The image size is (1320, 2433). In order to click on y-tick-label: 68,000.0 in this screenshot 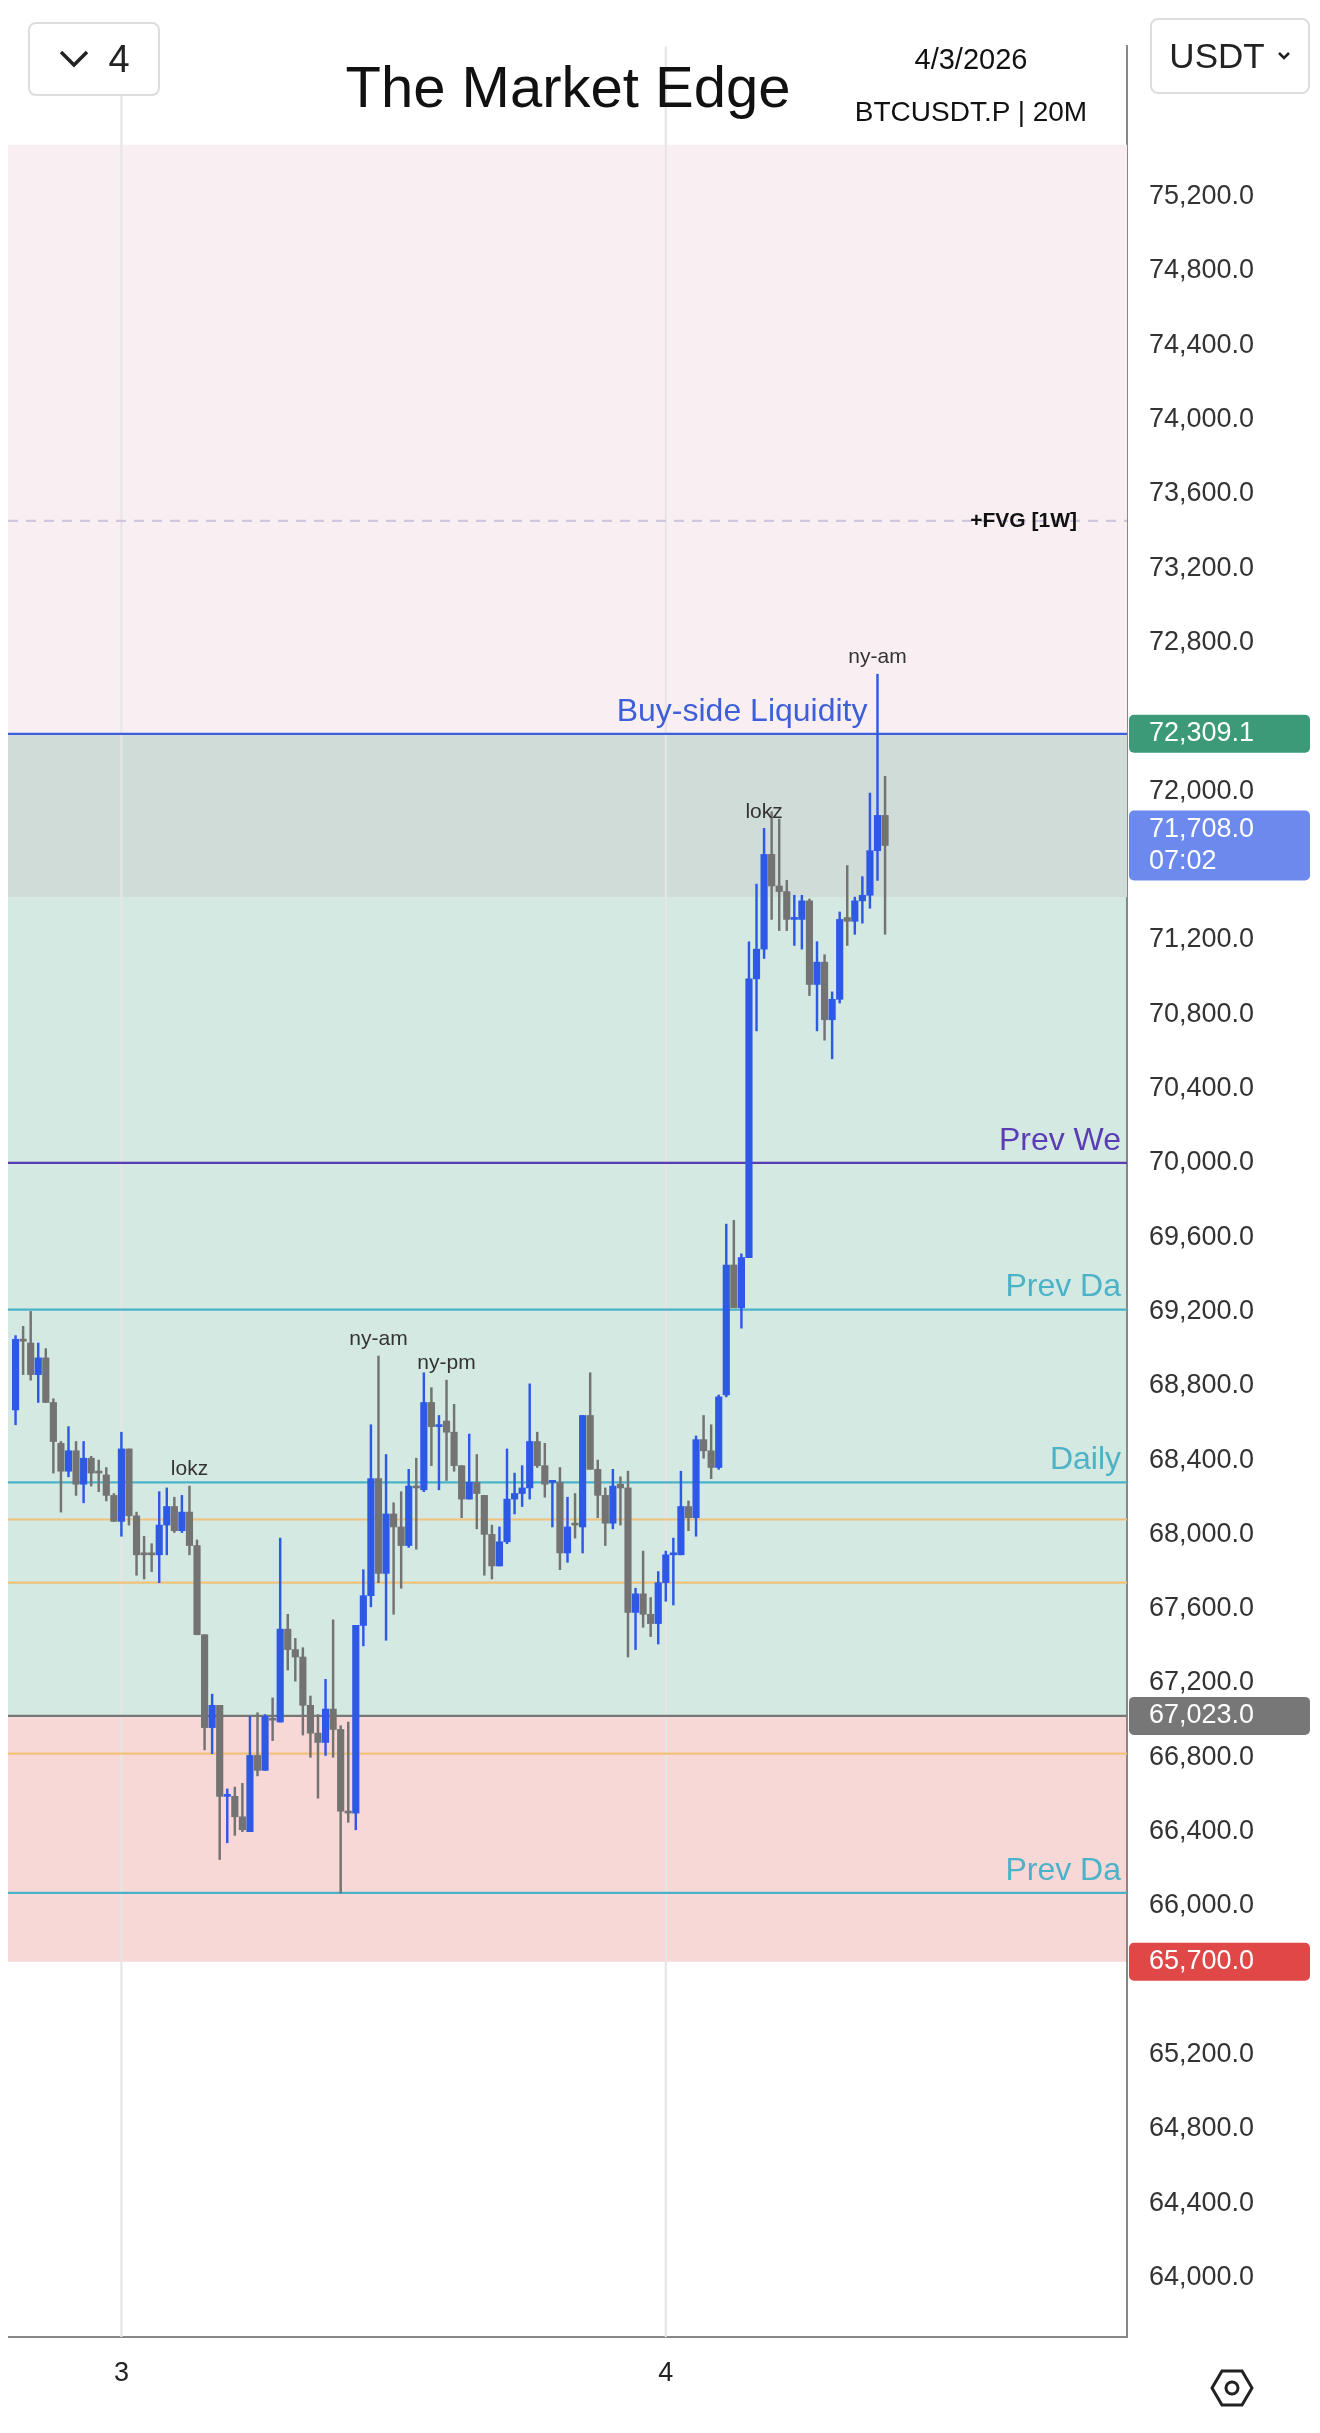, I will do `click(1202, 1532)`.